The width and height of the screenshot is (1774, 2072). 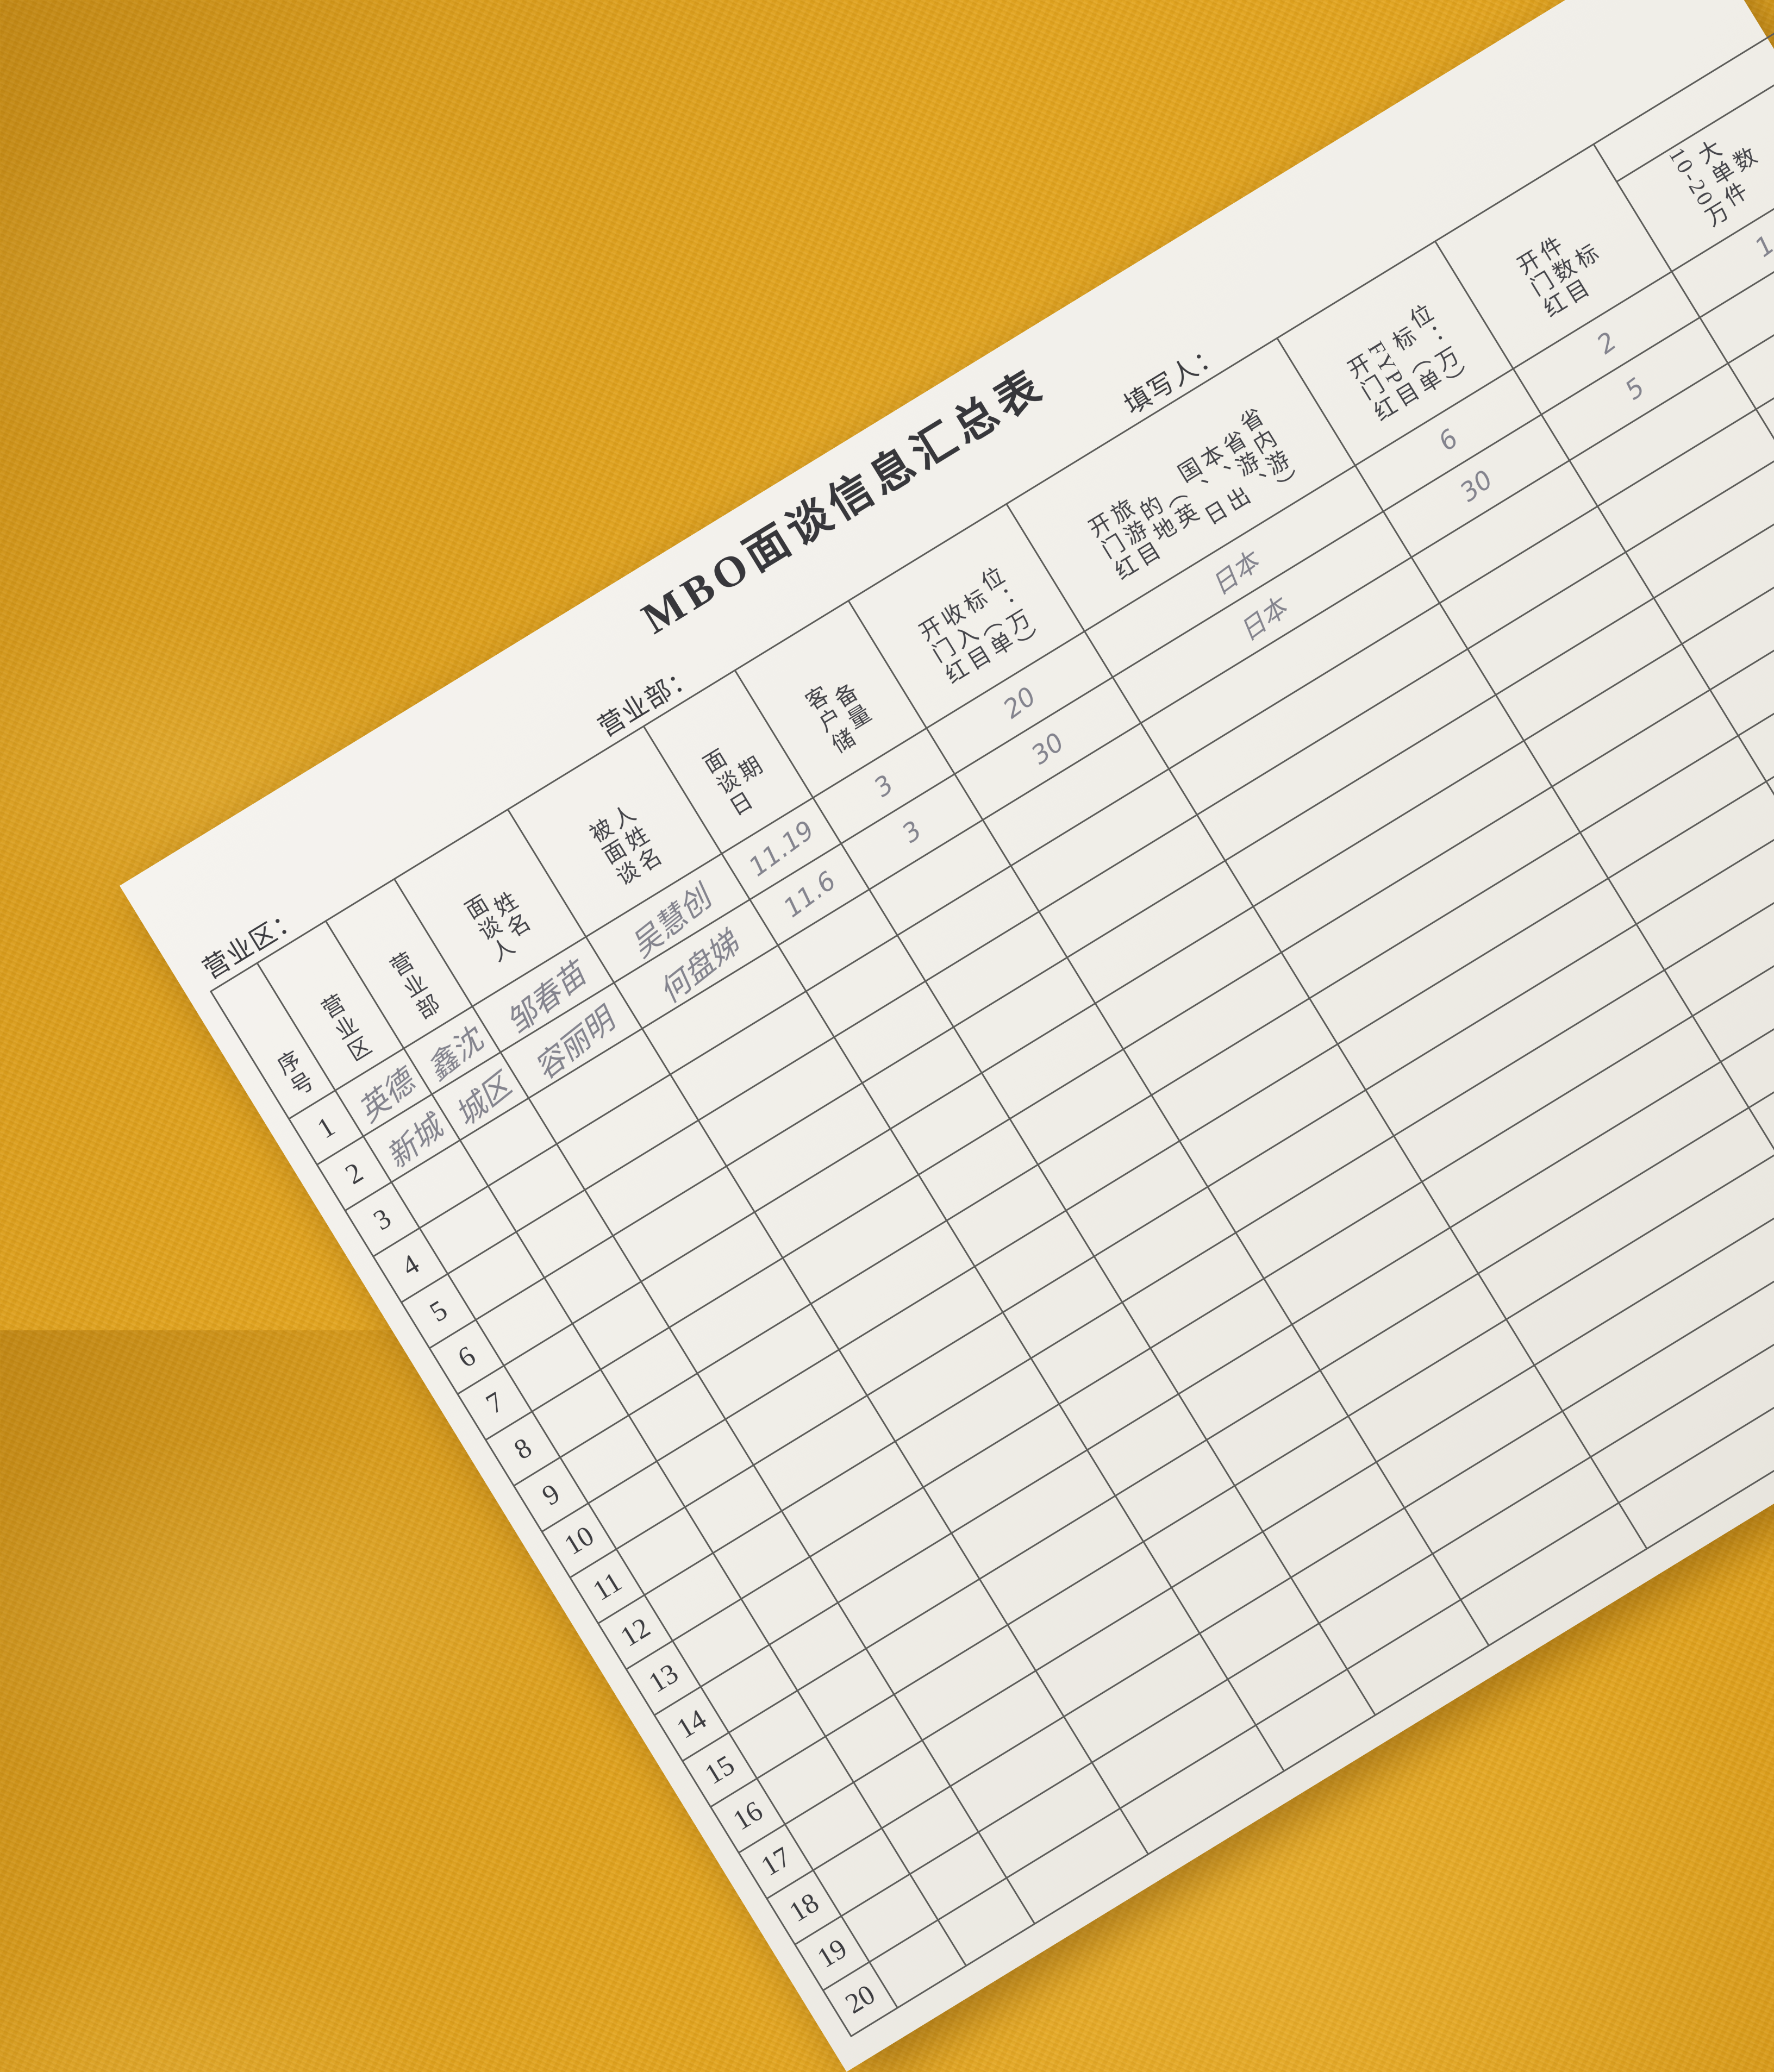 What do you see at coordinates (1019, 703) in the screenshot?
I see `handwritten-entry: 20` at bounding box center [1019, 703].